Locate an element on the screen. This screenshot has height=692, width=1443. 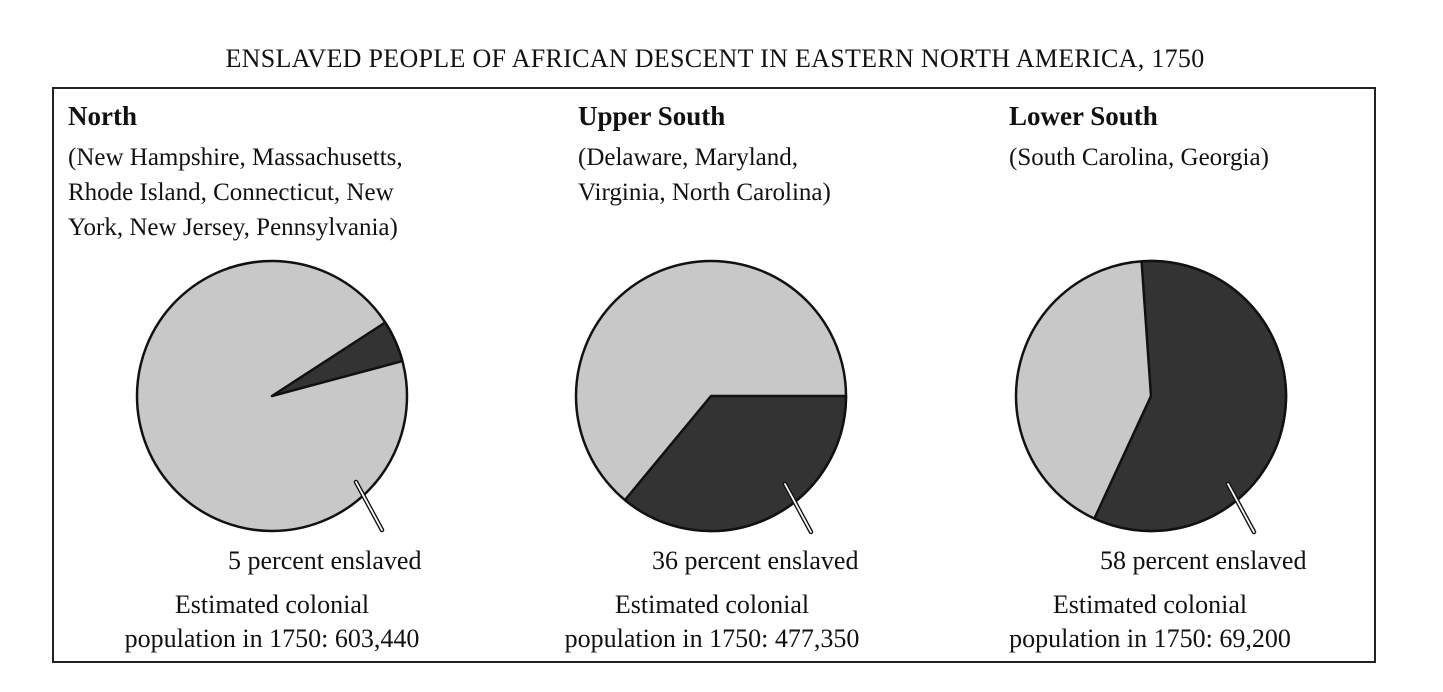
pointer-line-inner-lower-south is located at coordinates (1241, 508).